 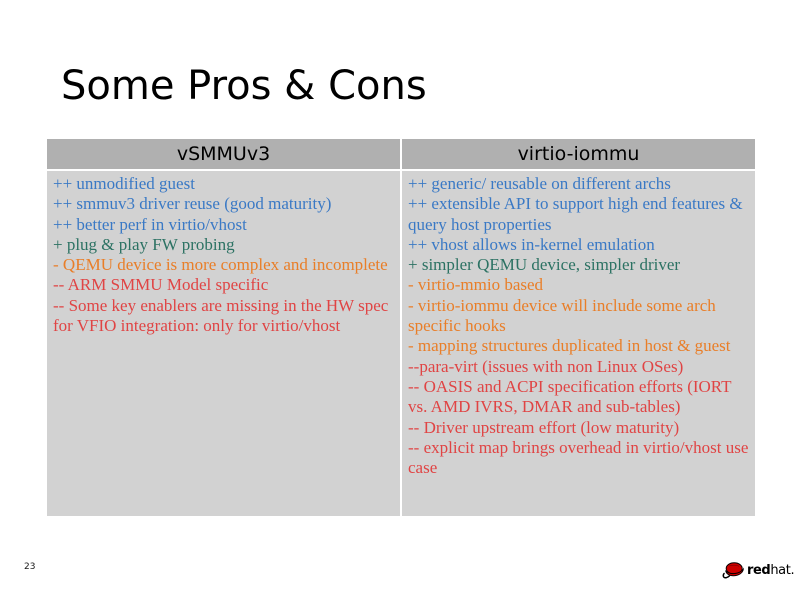 What do you see at coordinates (223, 154) in the screenshot?
I see `column-header-vsmmuv3: vSMMUv3` at bounding box center [223, 154].